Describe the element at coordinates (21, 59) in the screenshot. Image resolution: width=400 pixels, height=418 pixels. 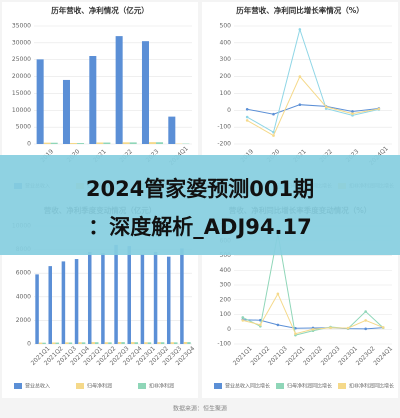
I see `y-tick-label: 25000` at that location.